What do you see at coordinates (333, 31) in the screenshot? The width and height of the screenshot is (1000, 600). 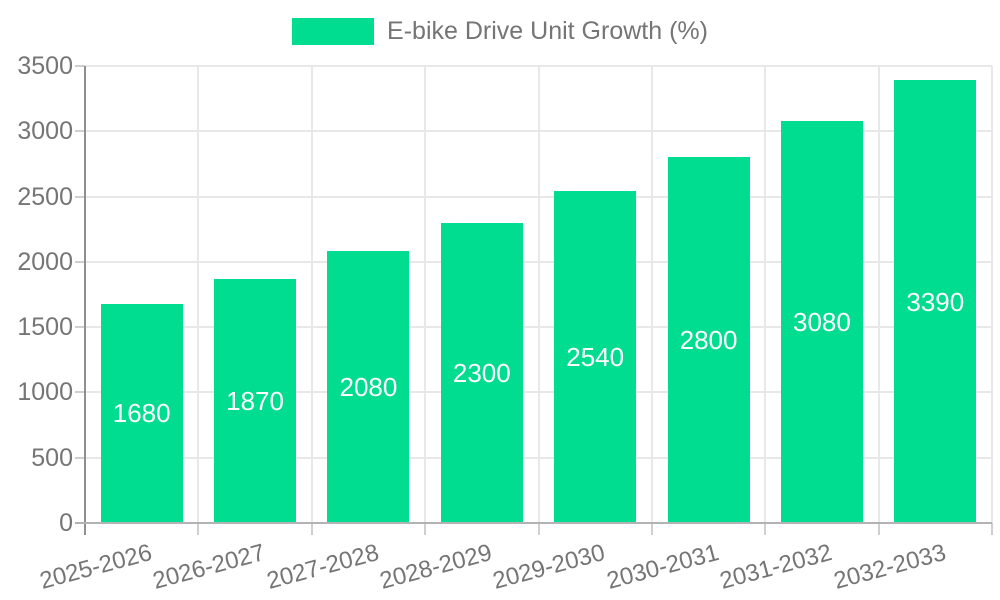 I see `legend-swatch-icon` at bounding box center [333, 31].